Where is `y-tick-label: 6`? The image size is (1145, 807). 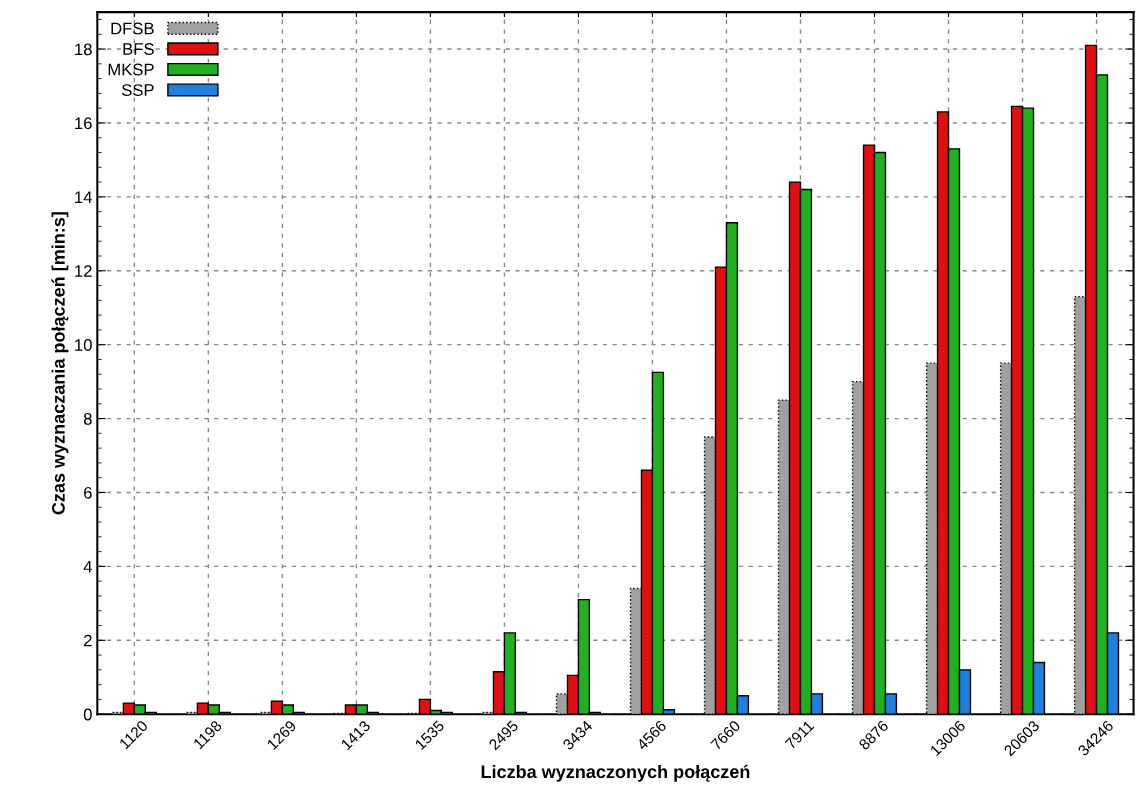
y-tick-label: 6 is located at coordinates (88, 492).